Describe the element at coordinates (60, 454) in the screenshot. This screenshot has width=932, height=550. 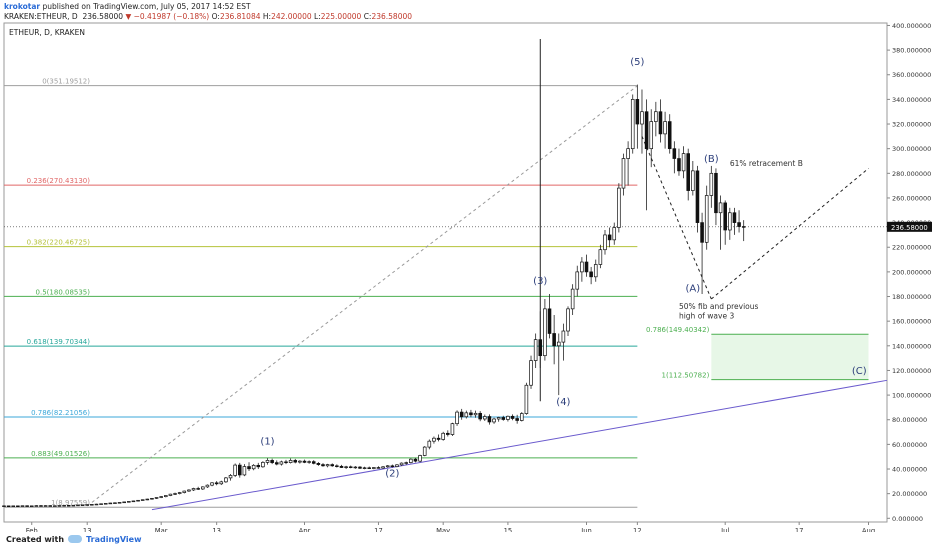
I see `fib-label: 0.883(49.01526)` at that location.